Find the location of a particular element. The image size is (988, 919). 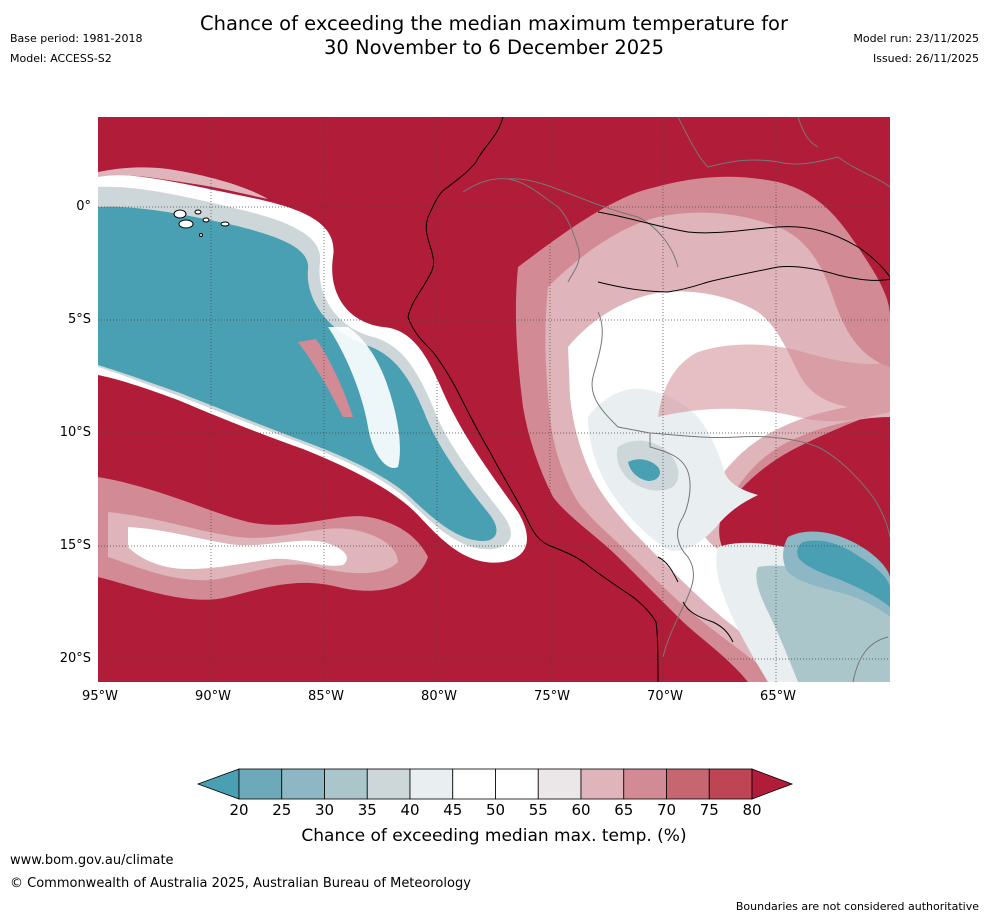

lat-label-0: 0° is located at coordinates (83, 206).